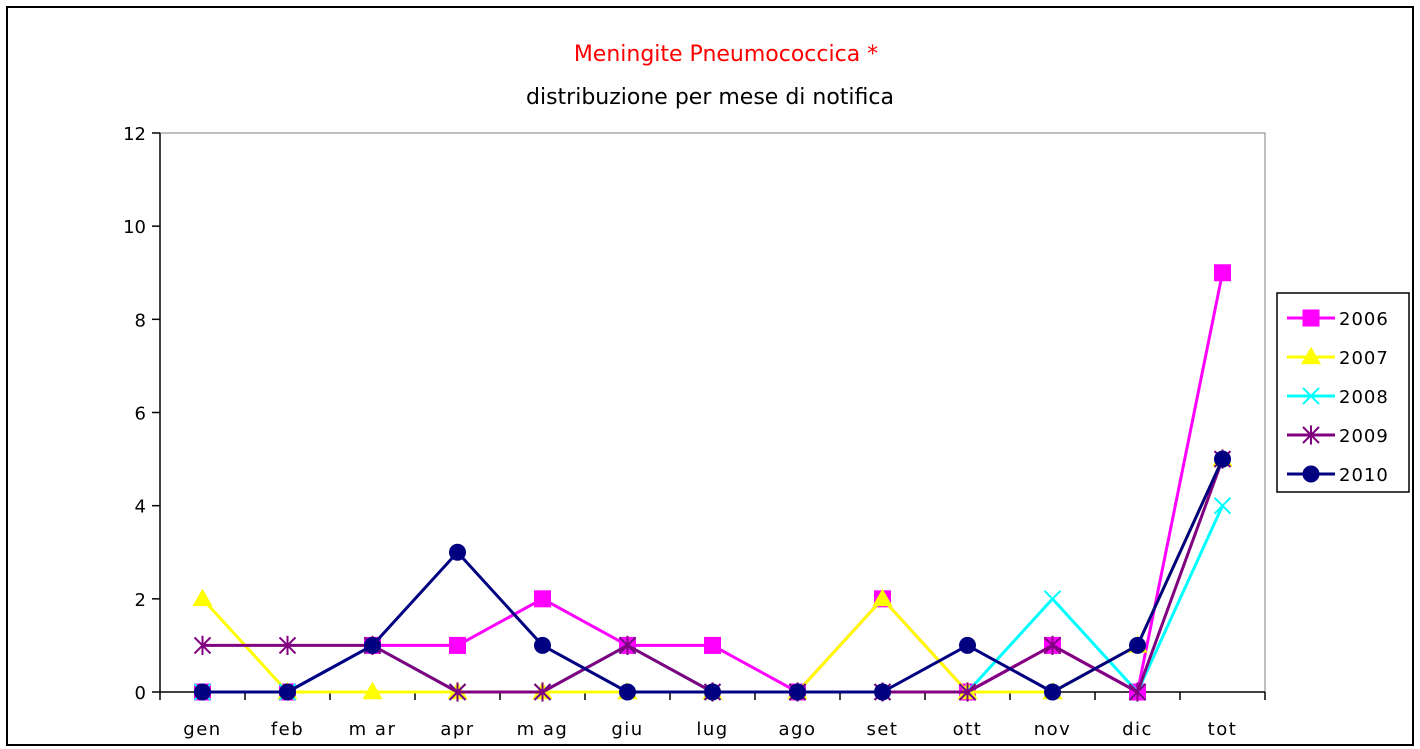 This screenshot has height=749, width=1420. I want to click on x-tick-label: ott, so click(968, 729).